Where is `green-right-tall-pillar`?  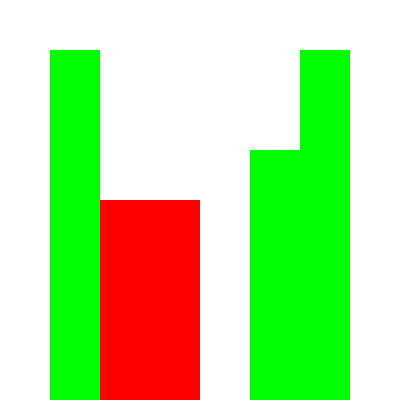 green-right-tall-pillar is located at coordinates (325, 225).